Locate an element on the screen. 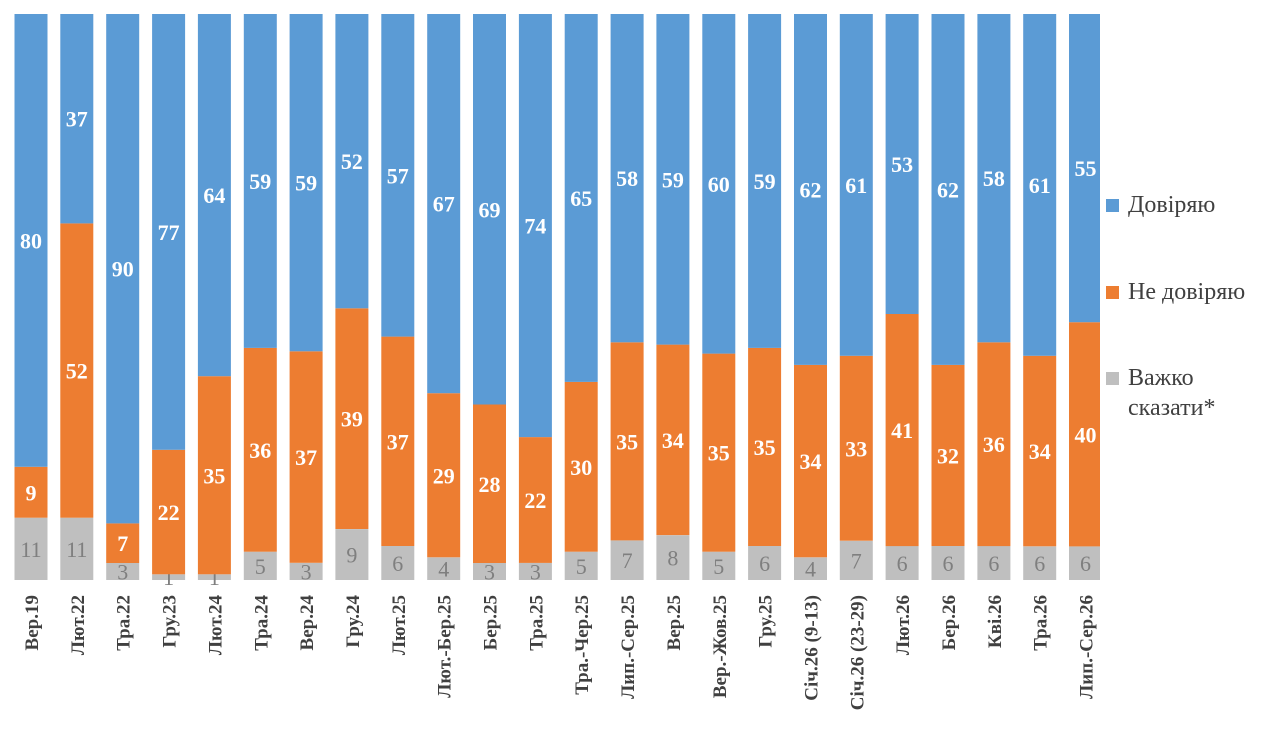 The height and width of the screenshot is (755, 1280). category-label-10: Бер.25 is located at coordinates (491, 622).